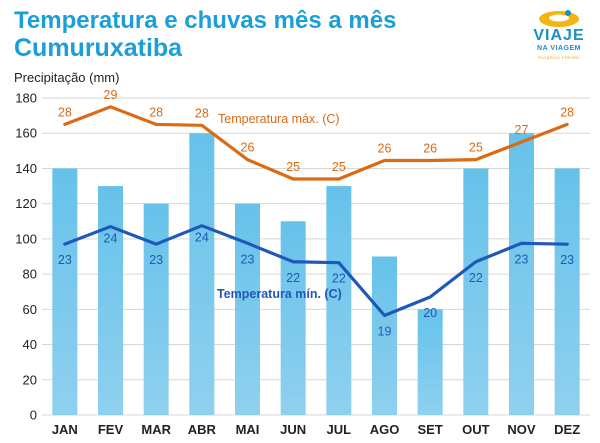  What do you see at coordinates (111, 95) in the screenshot?
I see `max-temperature-label: 29` at bounding box center [111, 95].